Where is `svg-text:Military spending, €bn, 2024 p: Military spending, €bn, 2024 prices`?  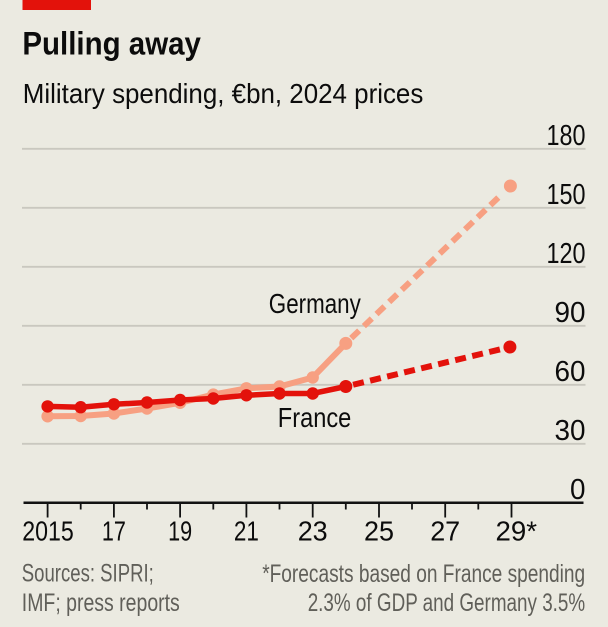 svg-text:Military spending, €bn, 2024 p: Military spending, €bn, 2024 prices is located at coordinates (223, 93).